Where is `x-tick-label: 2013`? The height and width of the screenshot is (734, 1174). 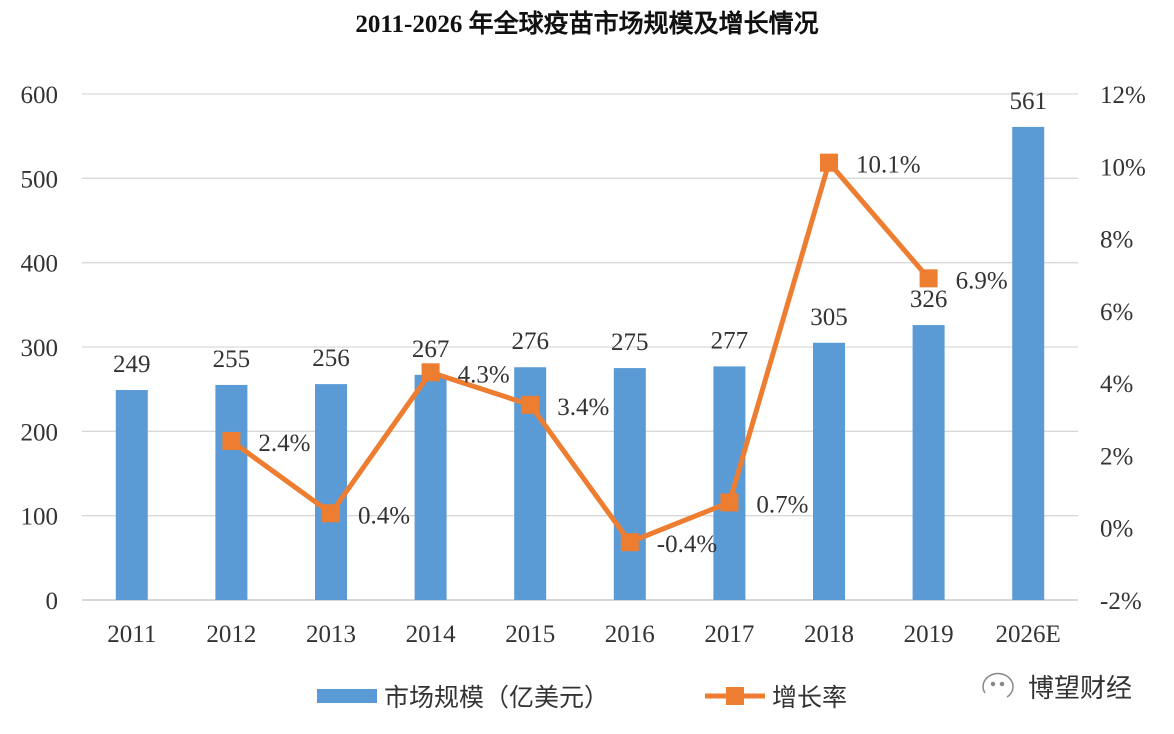 x-tick-label: 2013 is located at coordinates (331, 634).